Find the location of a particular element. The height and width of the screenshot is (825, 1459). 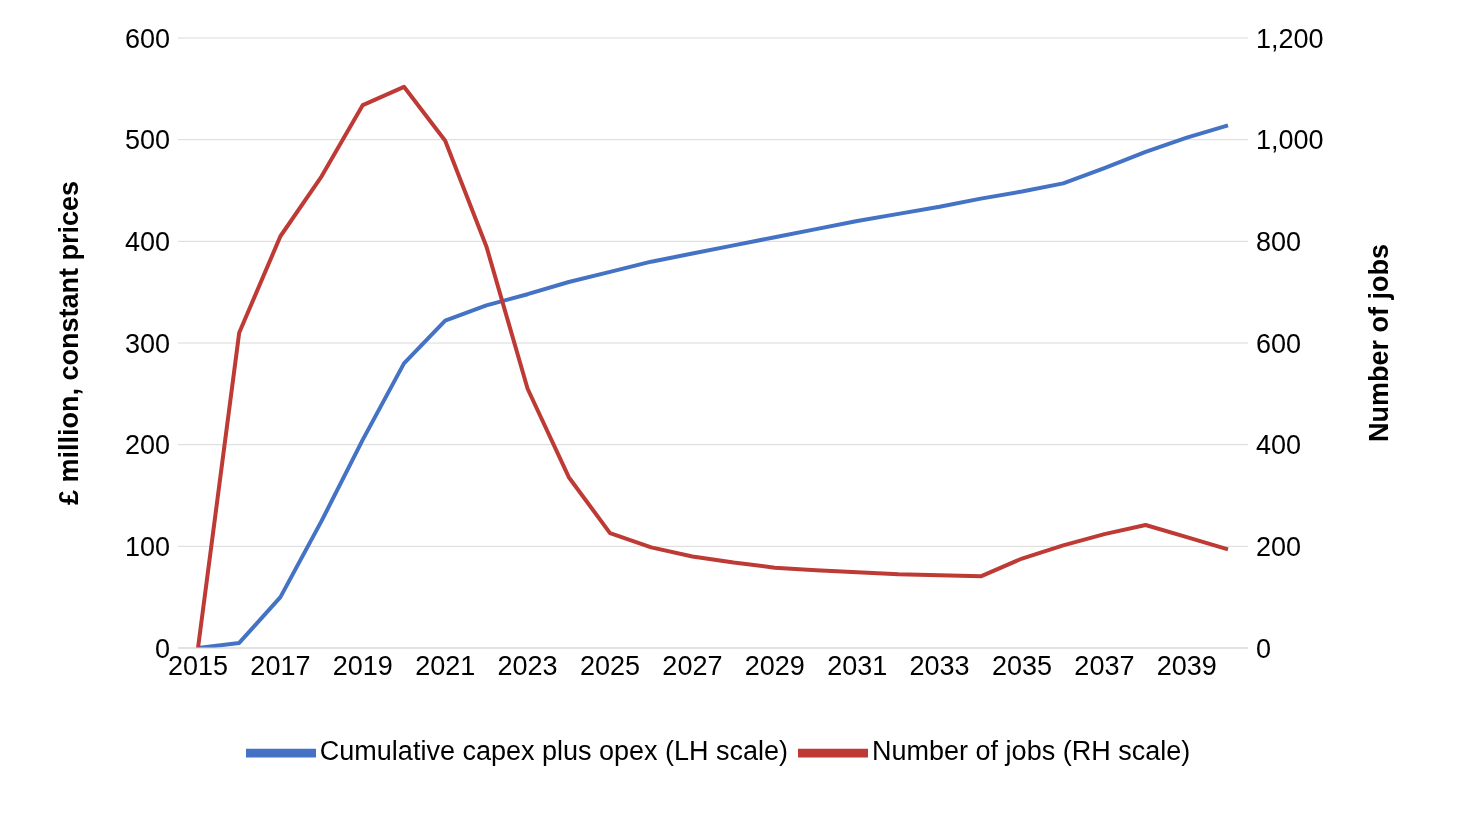

y-tick-label: 200 is located at coordinates (147, 445).